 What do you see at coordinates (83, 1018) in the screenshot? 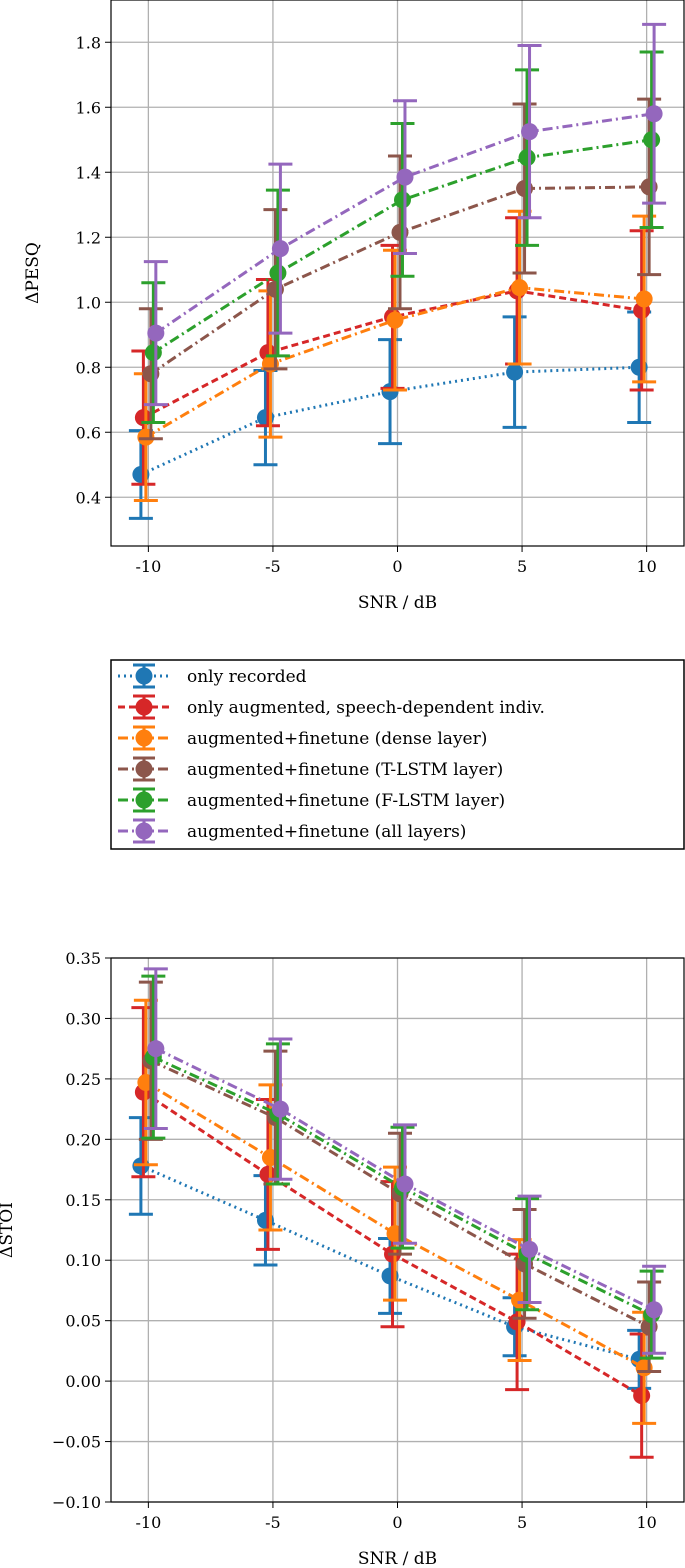
I see `stoi-y-tick-label: 0.30` at bounding box center [83, 1018].